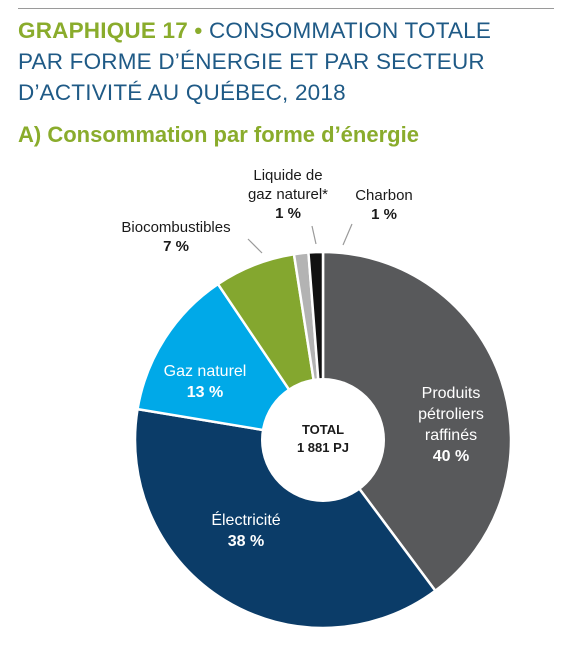 The width and height of the screenshot is (567, 645). I want to click on center-label-line: TOTAL, so click(323, 429).